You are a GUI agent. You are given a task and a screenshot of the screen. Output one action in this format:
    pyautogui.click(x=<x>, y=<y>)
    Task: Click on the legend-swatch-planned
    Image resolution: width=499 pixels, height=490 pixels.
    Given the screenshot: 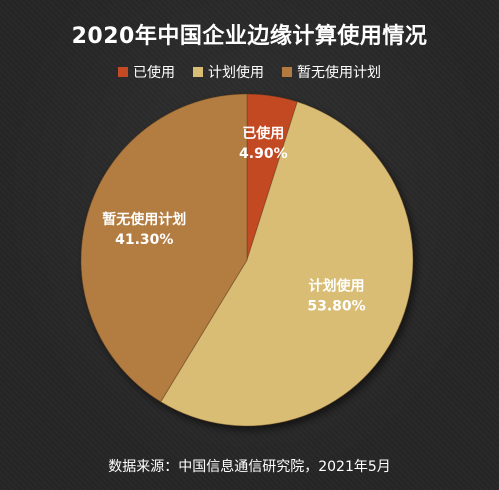 What is the action you would take?
    pyautogui.click(x=198, y=72)
    